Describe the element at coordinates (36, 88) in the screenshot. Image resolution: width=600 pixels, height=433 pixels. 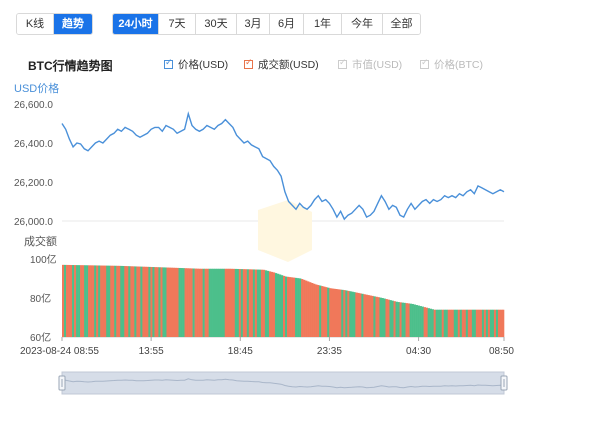
I see `price-axis-title: USD价格` at that location.